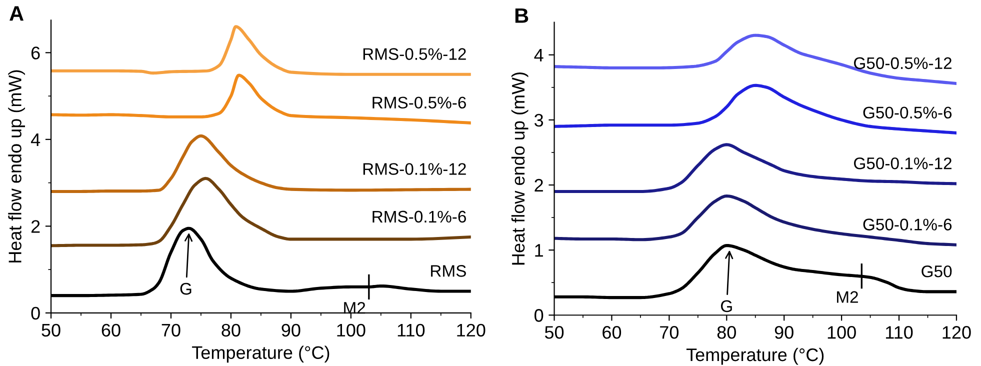 This screenshot has width=981, height=366. Describe the element at coordinates (448, 271) in the screenshot. I see `series-label: RMS` at that location.